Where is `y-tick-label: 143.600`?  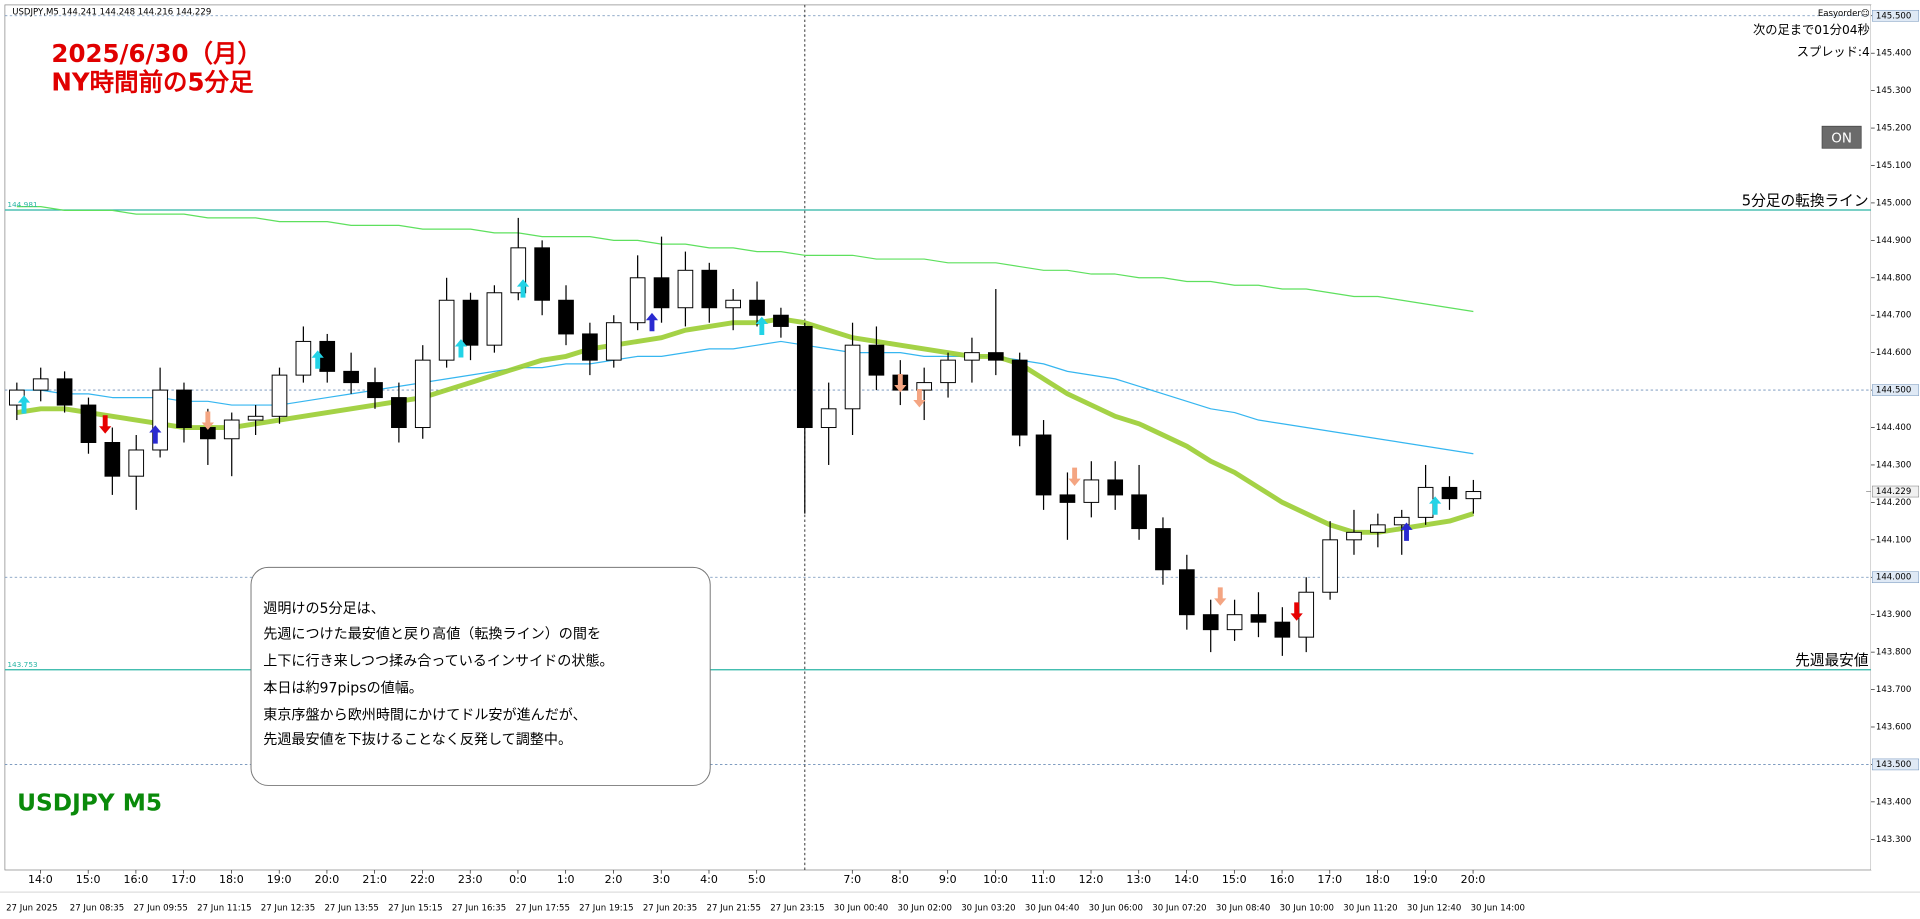 y-tick-label: 143.600 is located at coordinates (1893, 727).